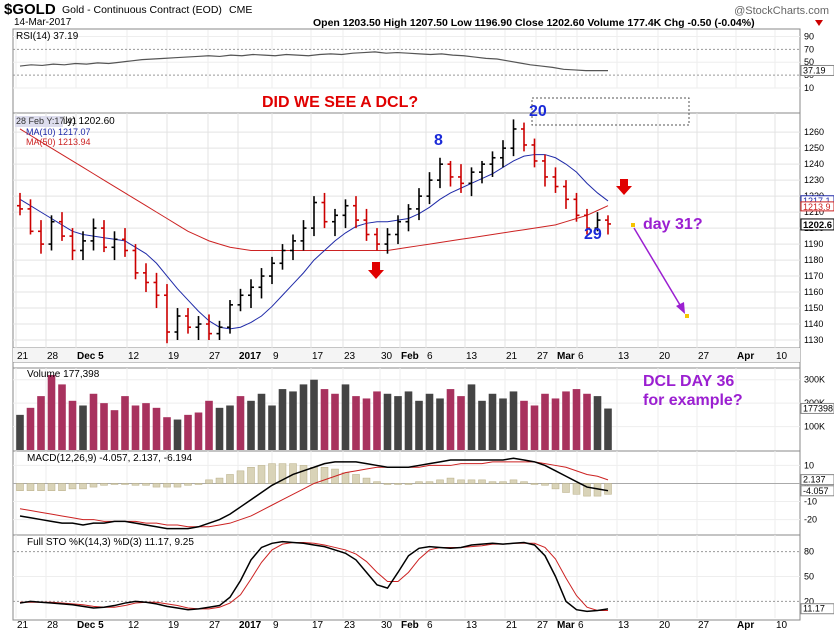  Describe the element at coordinates (566, 356) in the screenshot. I see `x-tick-label: Mar` at that location.